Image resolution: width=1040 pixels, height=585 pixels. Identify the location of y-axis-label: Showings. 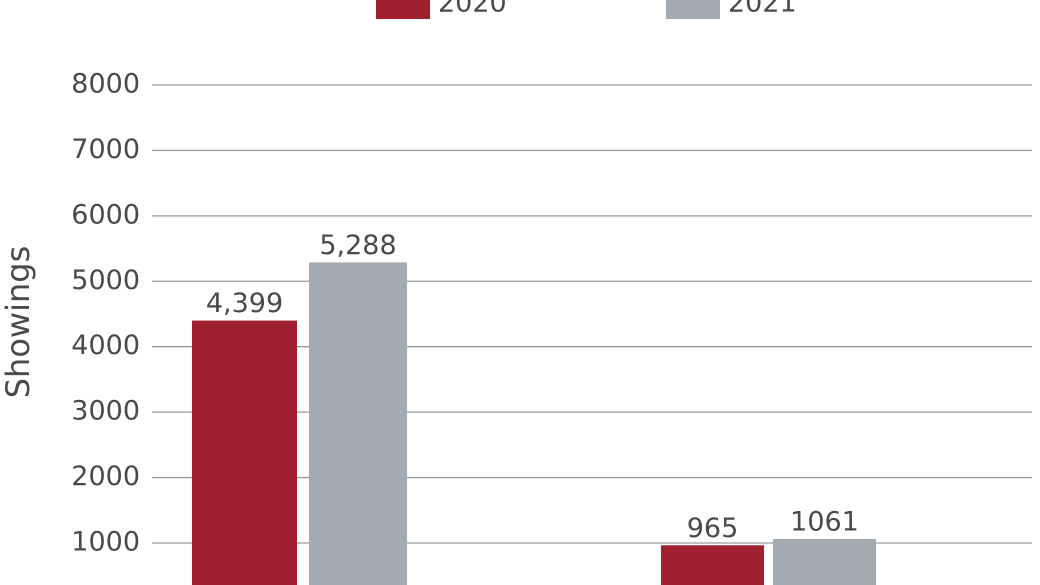
(18, 322).